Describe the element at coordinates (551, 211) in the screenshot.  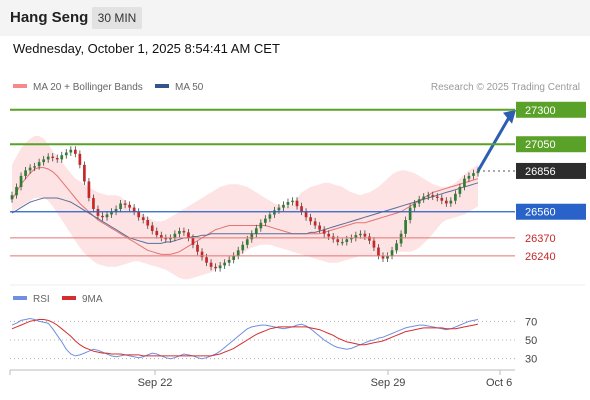
I see `level-box-pivot` at that location.